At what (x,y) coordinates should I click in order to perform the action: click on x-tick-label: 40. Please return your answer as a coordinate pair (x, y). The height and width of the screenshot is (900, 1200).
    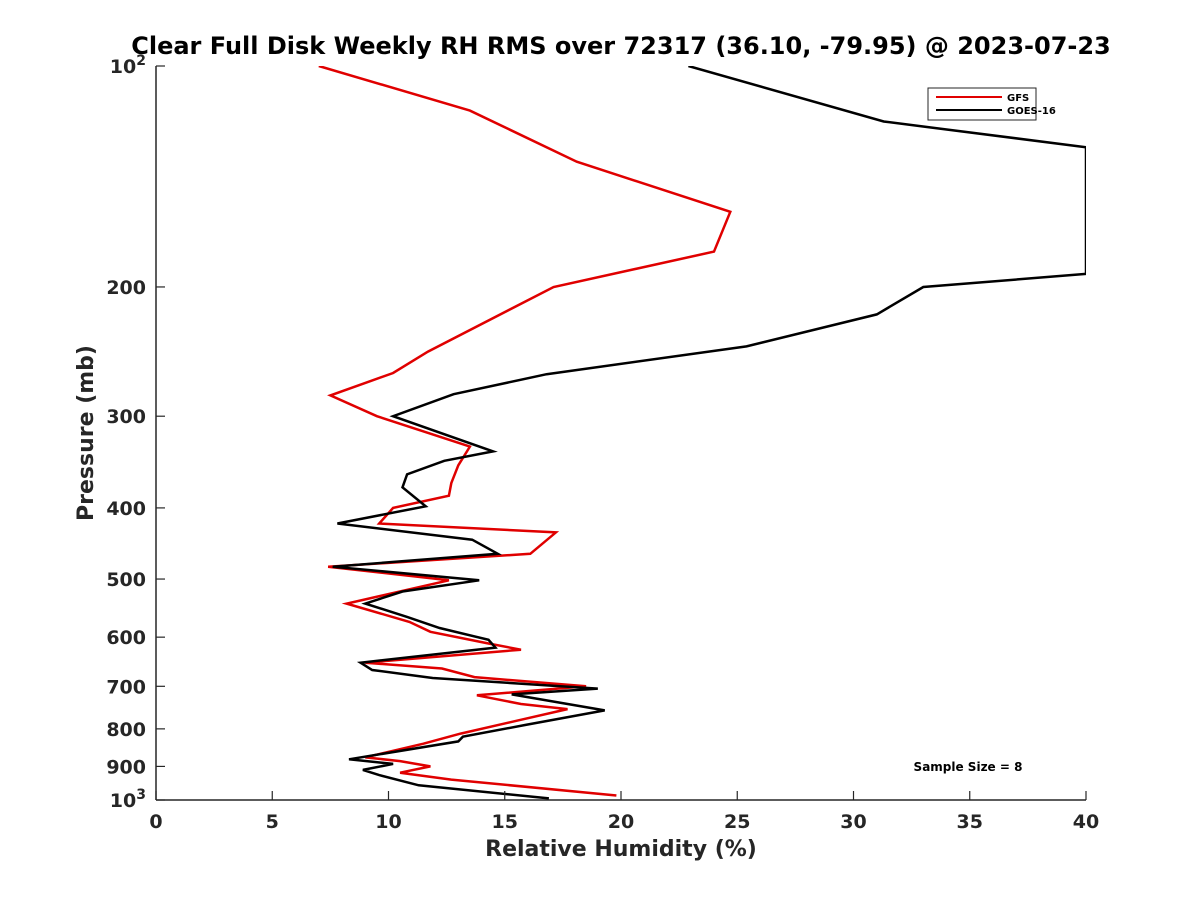
    Looking at the image, I should click on (1086, 822).